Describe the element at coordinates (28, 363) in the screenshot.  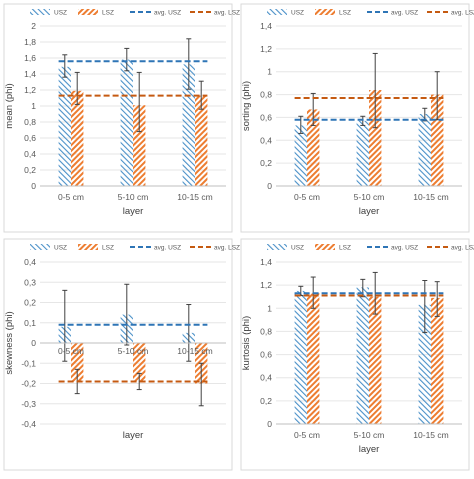
I see `y-tick-label: -0,1` at that location.